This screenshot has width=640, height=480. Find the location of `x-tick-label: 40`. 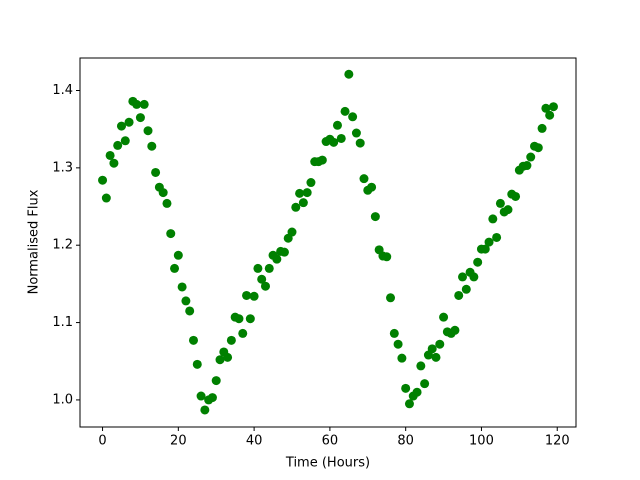

x-tick-label: 40 is located at coordinates (254, 441).